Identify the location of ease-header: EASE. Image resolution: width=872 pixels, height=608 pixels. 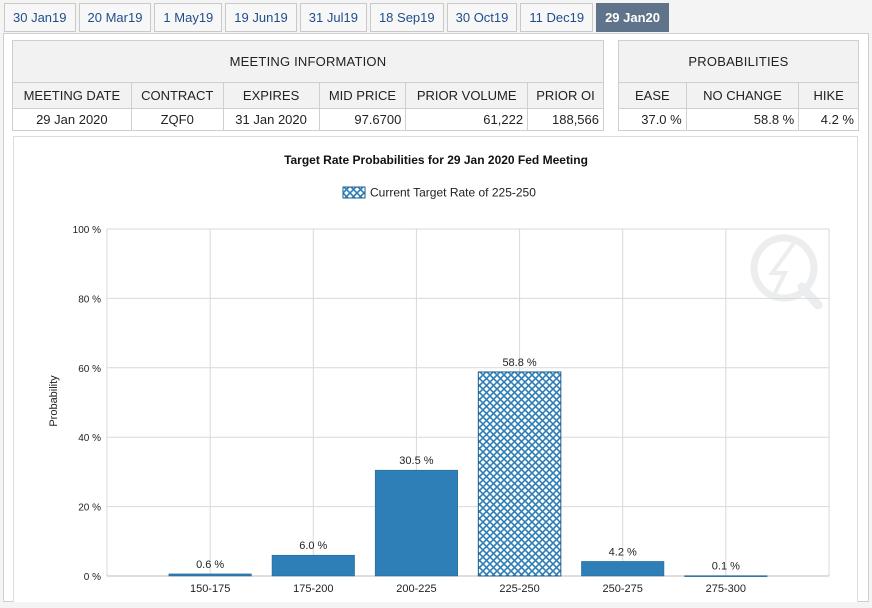
(652, 95).